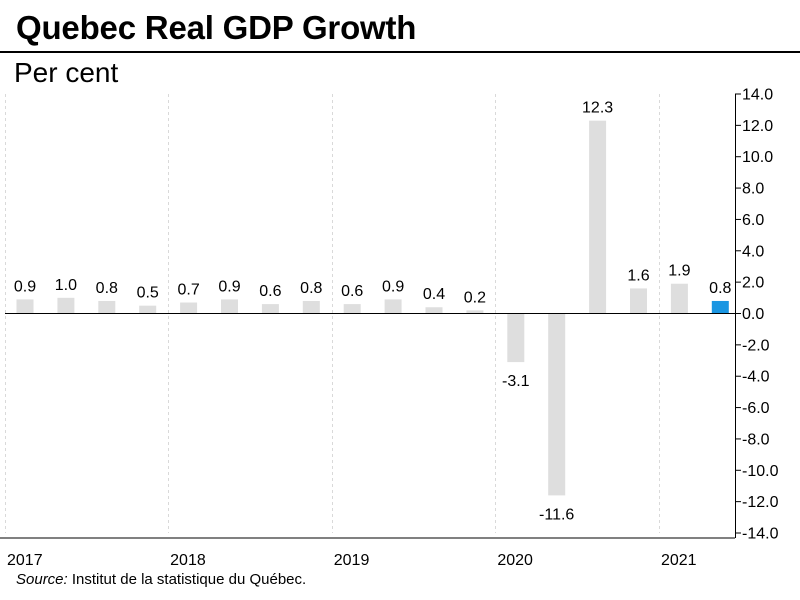  What do you see at coordinates (352, 560) in the screenshot?
I see `x-year-label: 2019` at bounding box center [352, 560].